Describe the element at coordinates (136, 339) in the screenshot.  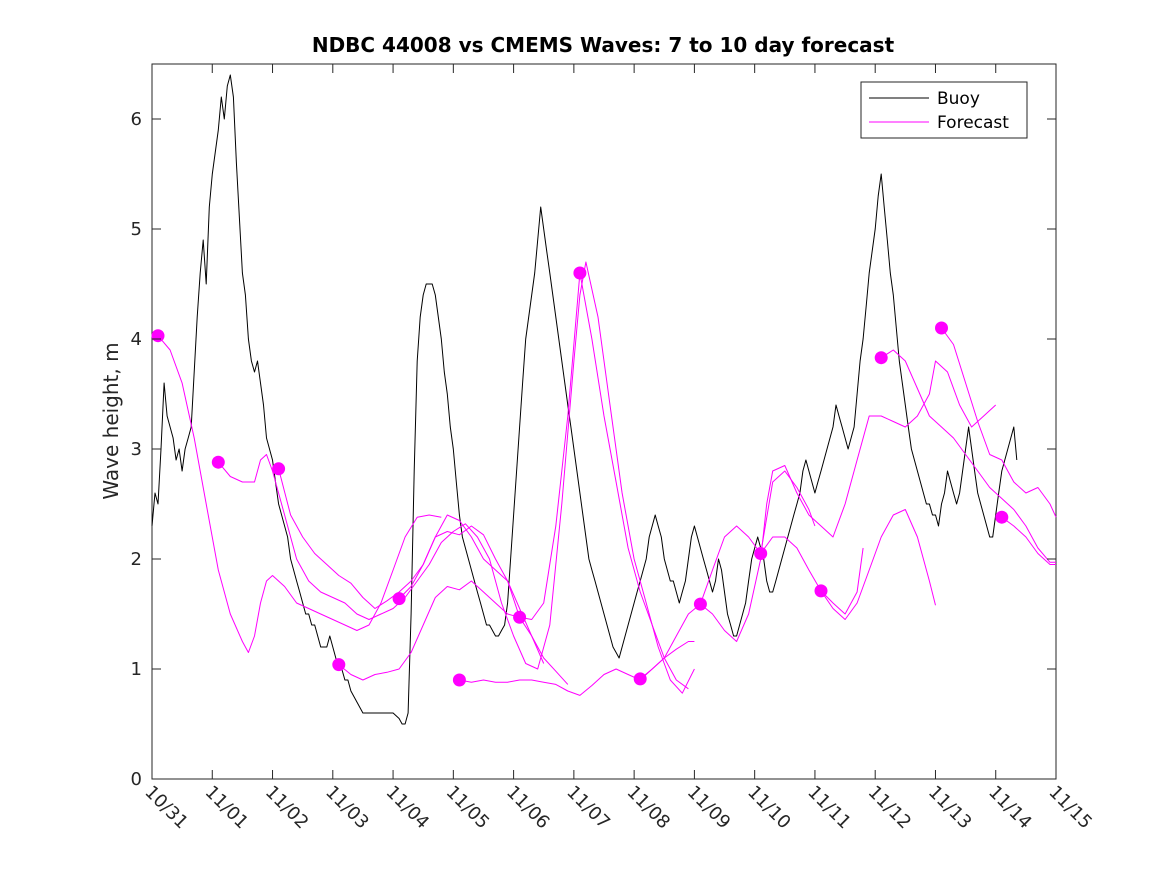
I see `y-tick-label: 4` at that location.